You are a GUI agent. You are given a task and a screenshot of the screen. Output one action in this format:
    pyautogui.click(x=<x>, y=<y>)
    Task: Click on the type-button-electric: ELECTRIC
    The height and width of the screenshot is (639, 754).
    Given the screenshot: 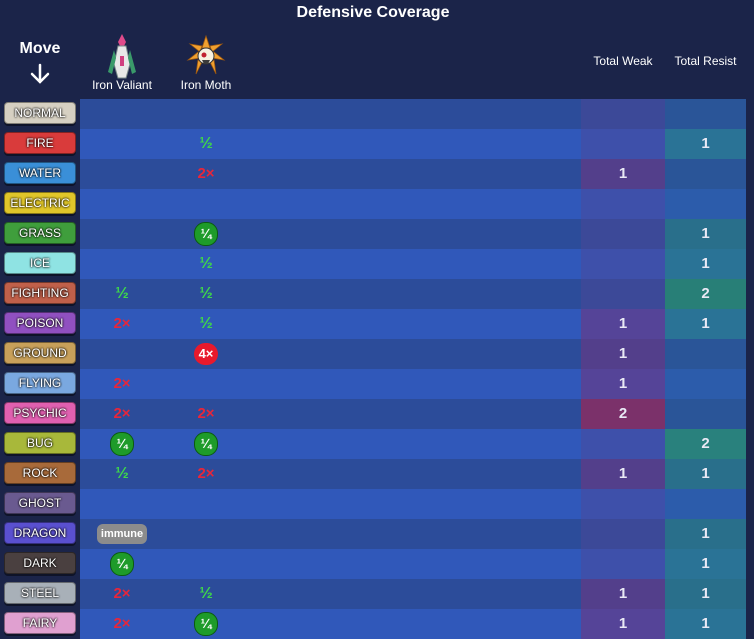 What is the action you would take?
    pyautogui.click(x=40, y=203)
    